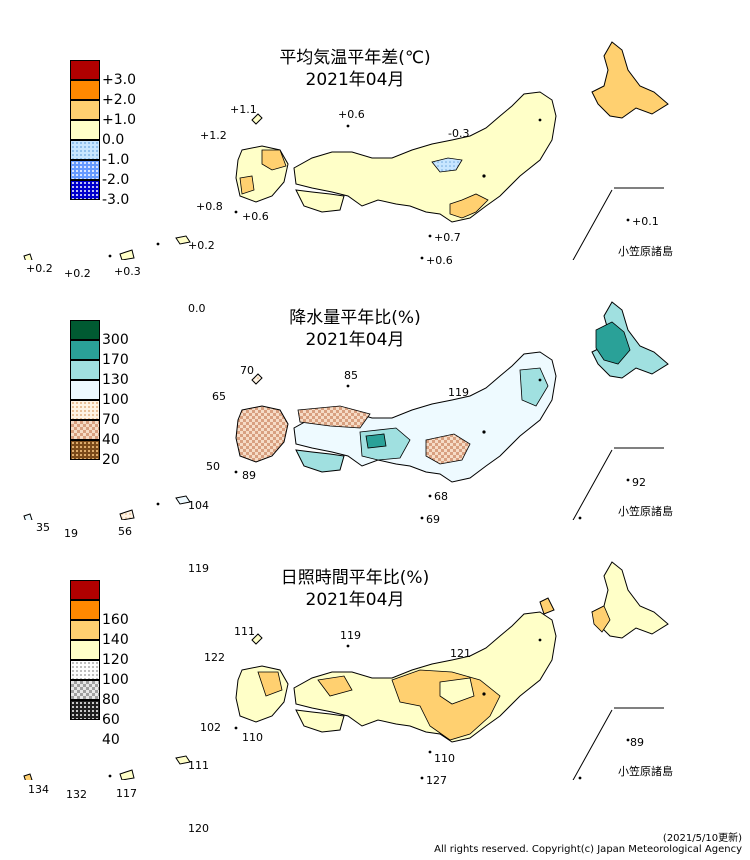  Describe the element at coordinates (198, 828) in the screenshot. I see `station-value: 120` at that location.